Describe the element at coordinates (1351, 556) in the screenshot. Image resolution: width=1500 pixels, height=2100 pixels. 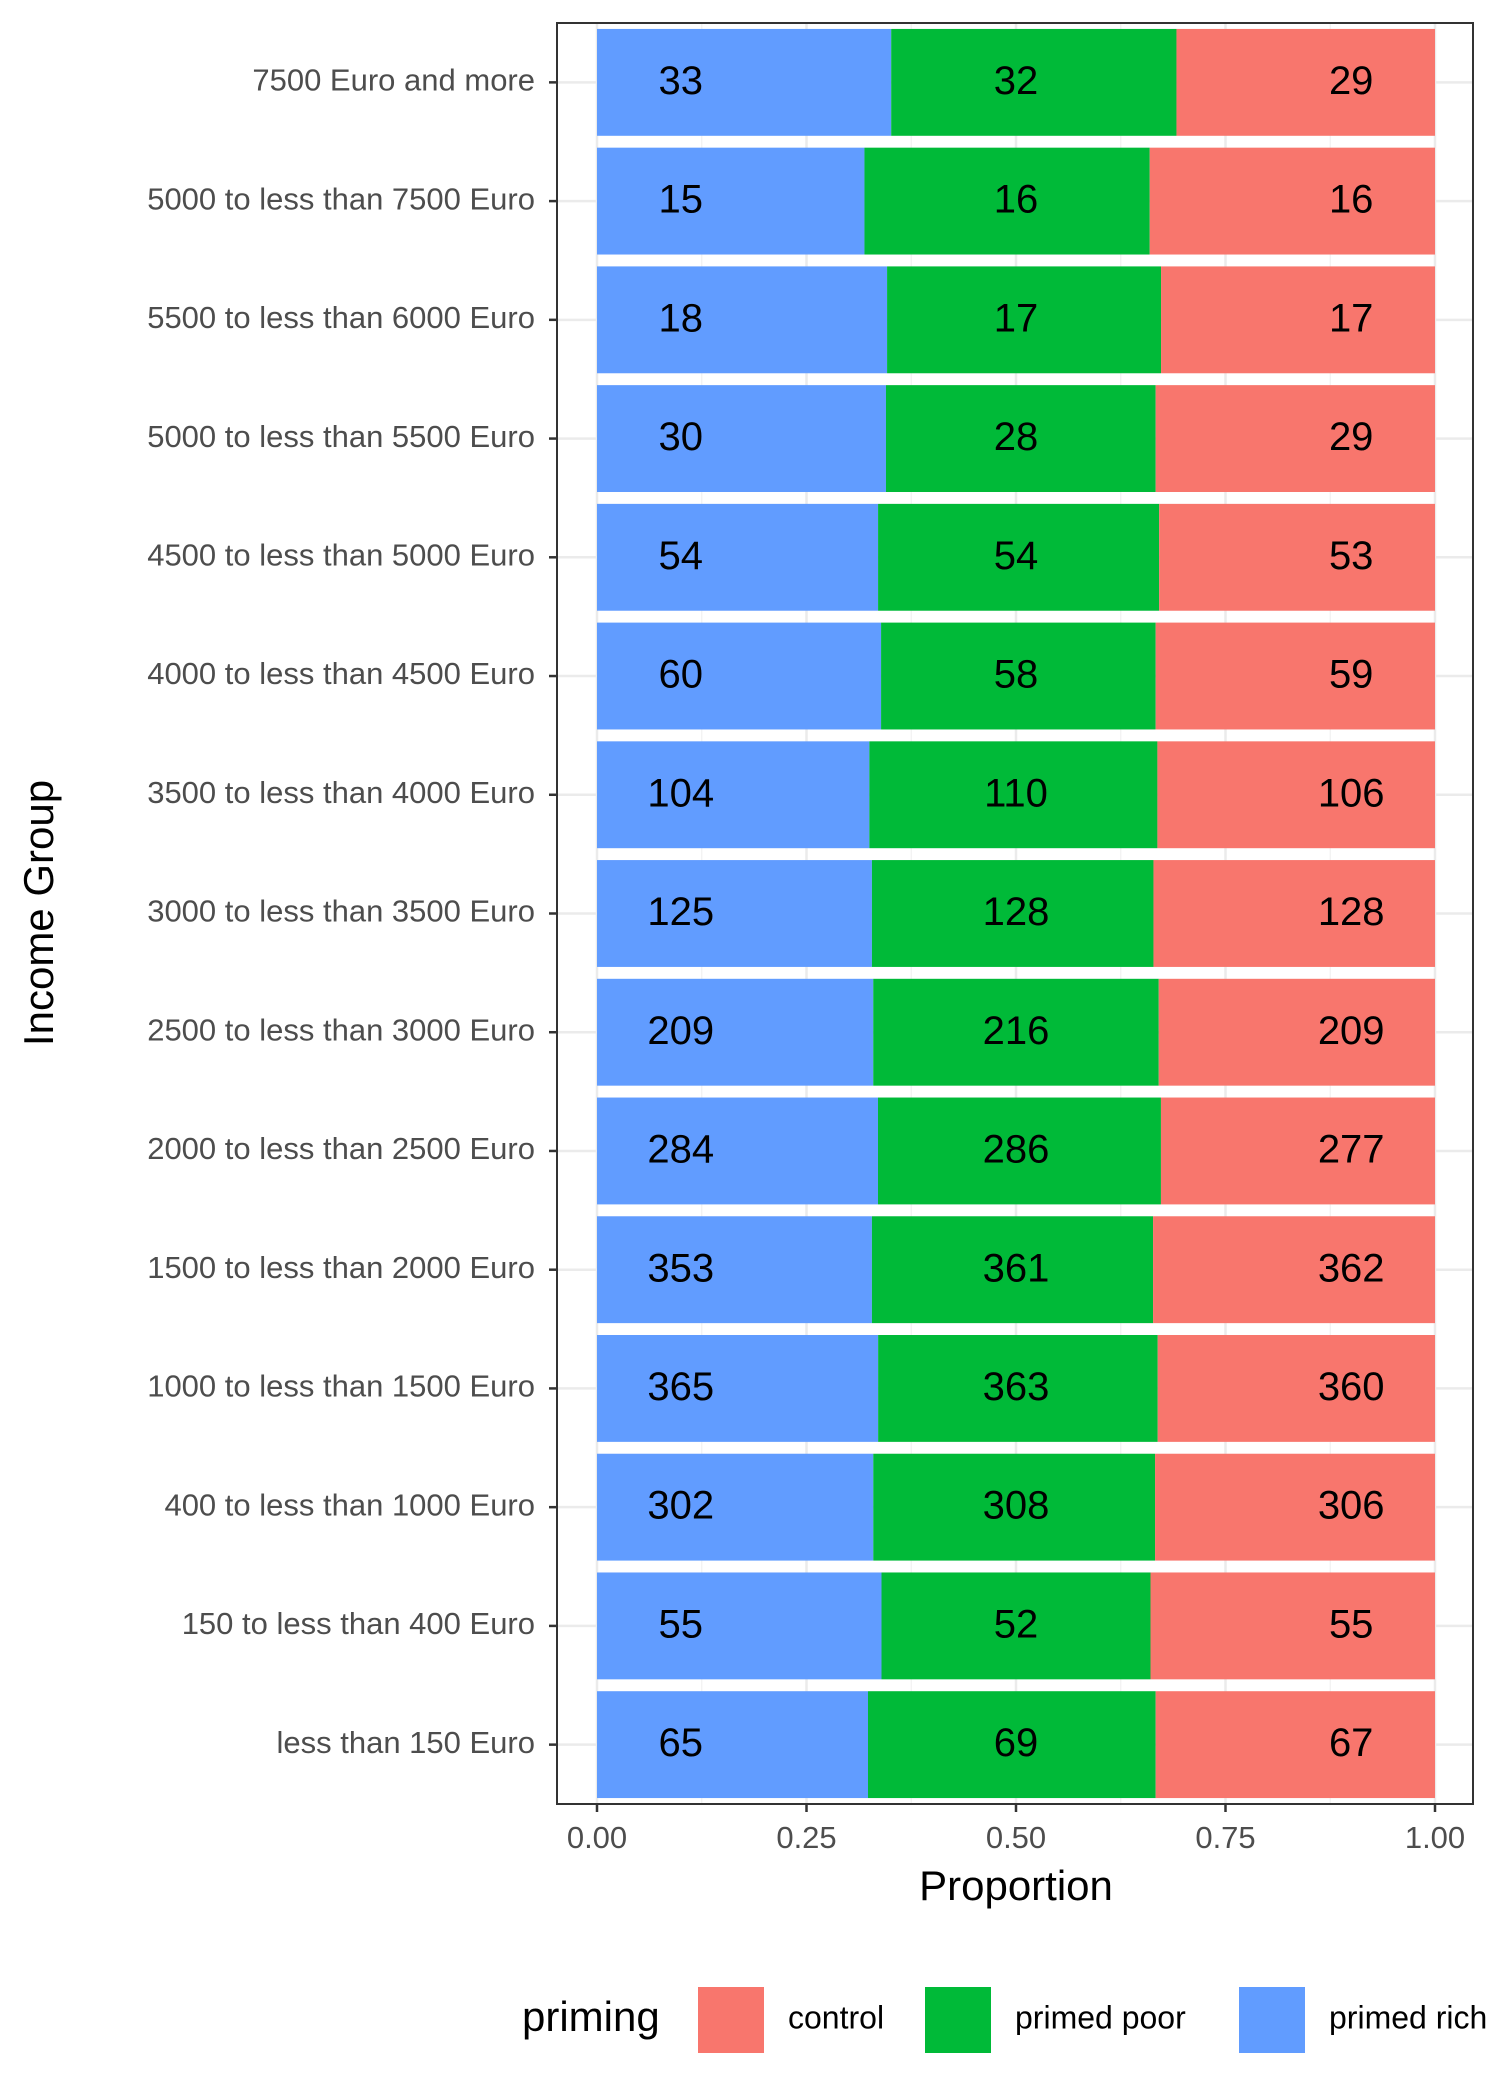
I see `data-label: 53` at that location.